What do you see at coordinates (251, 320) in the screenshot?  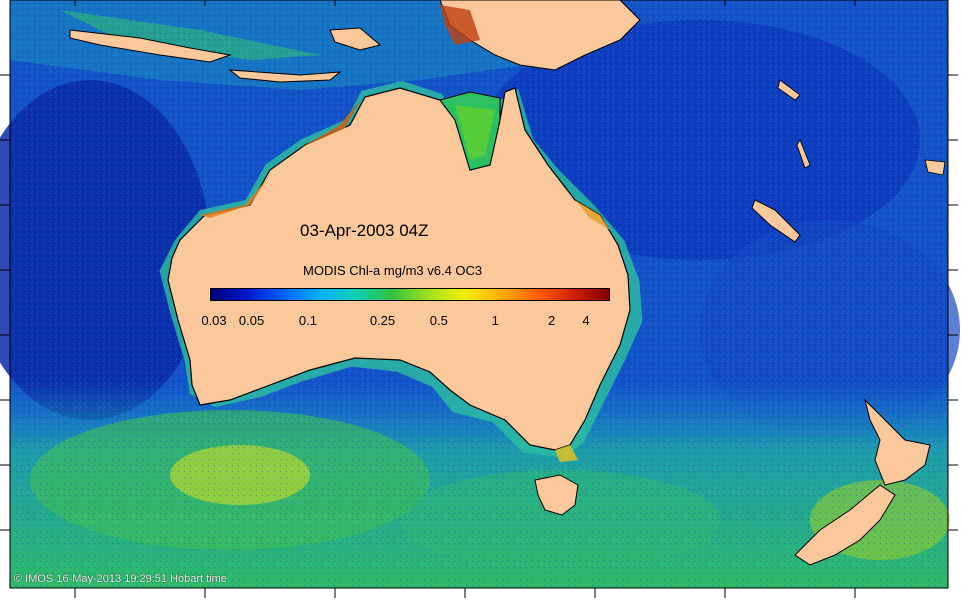 I see `colorbar-tick-label: 0.05` at bounding box center [251, 320].